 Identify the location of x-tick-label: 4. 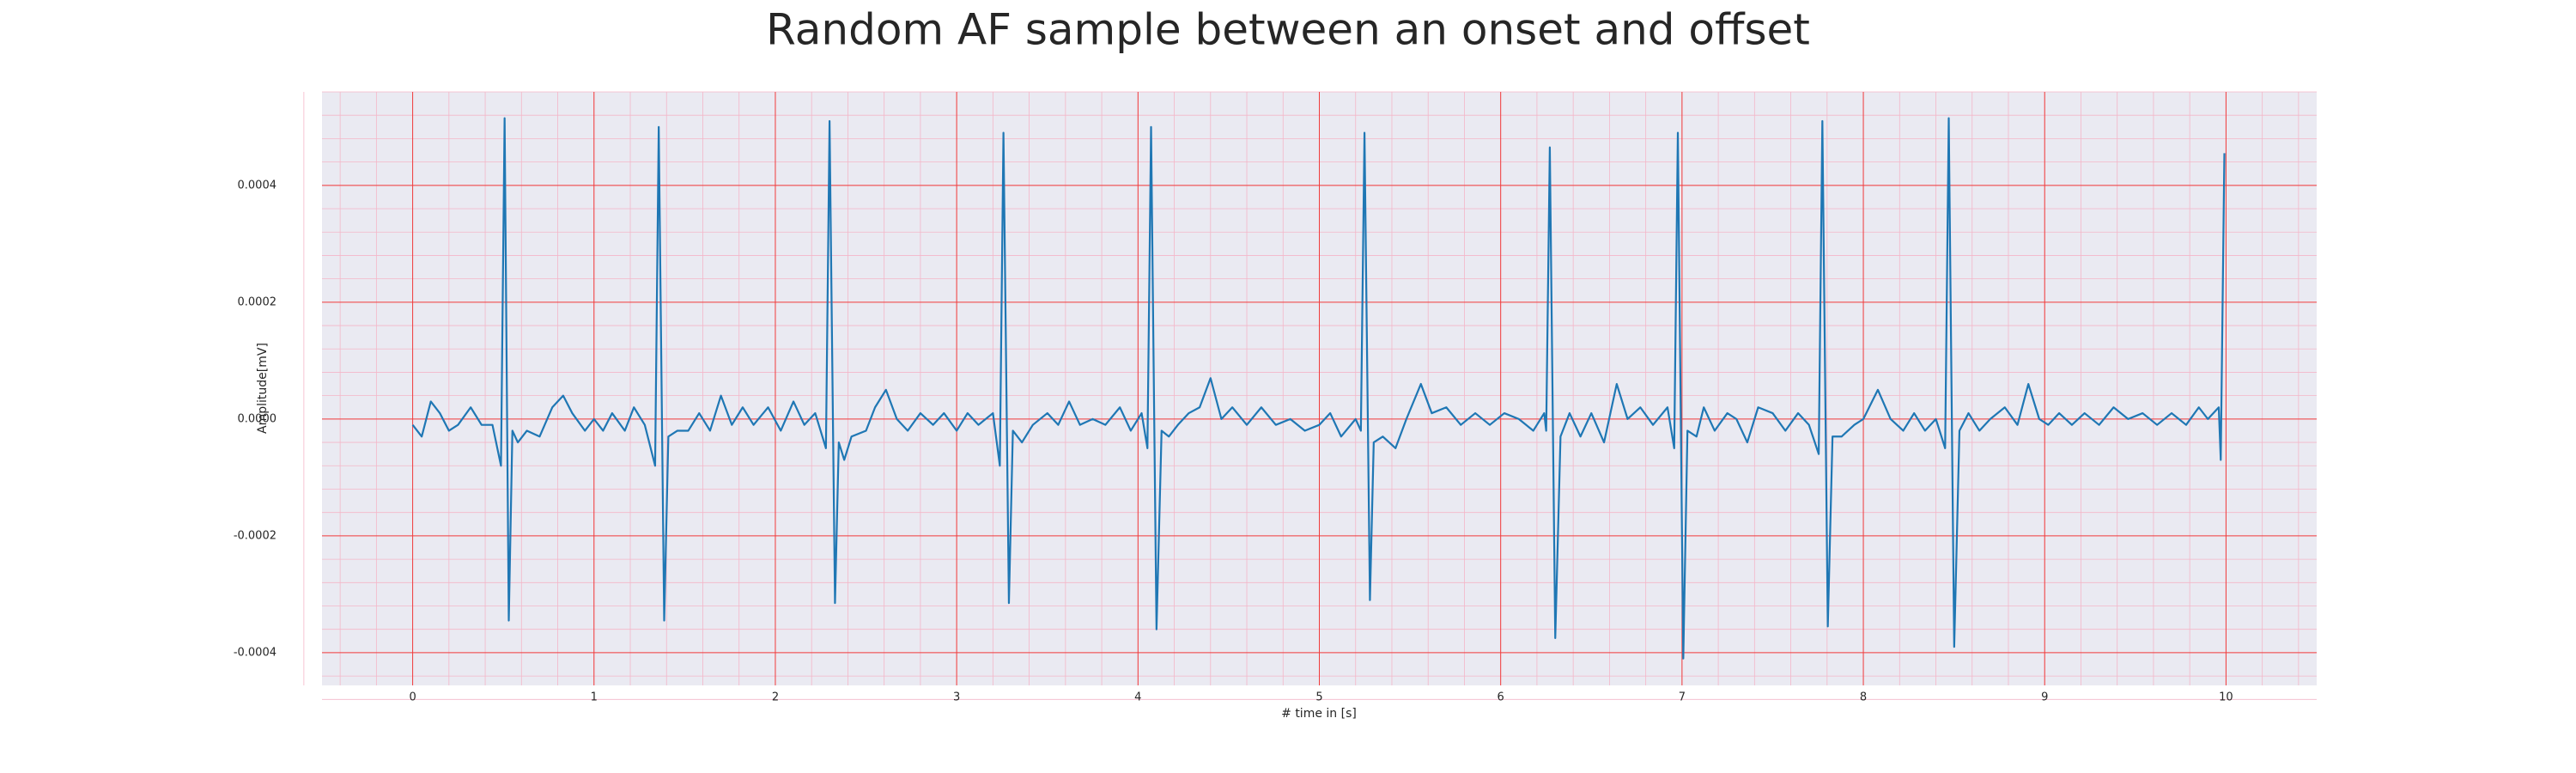
(1137, 697).